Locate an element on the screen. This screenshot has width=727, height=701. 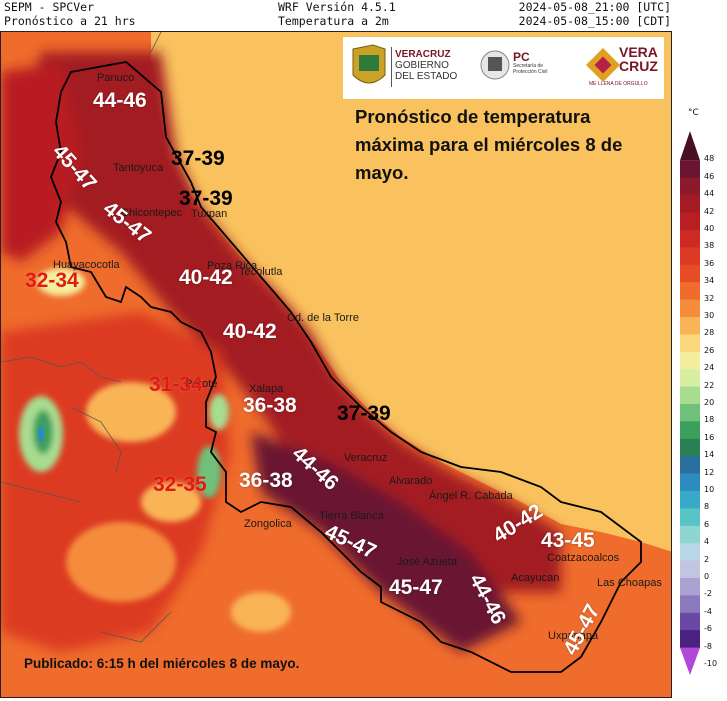
colorbar-tick-label: 4 is located at coordinates (707, 542).